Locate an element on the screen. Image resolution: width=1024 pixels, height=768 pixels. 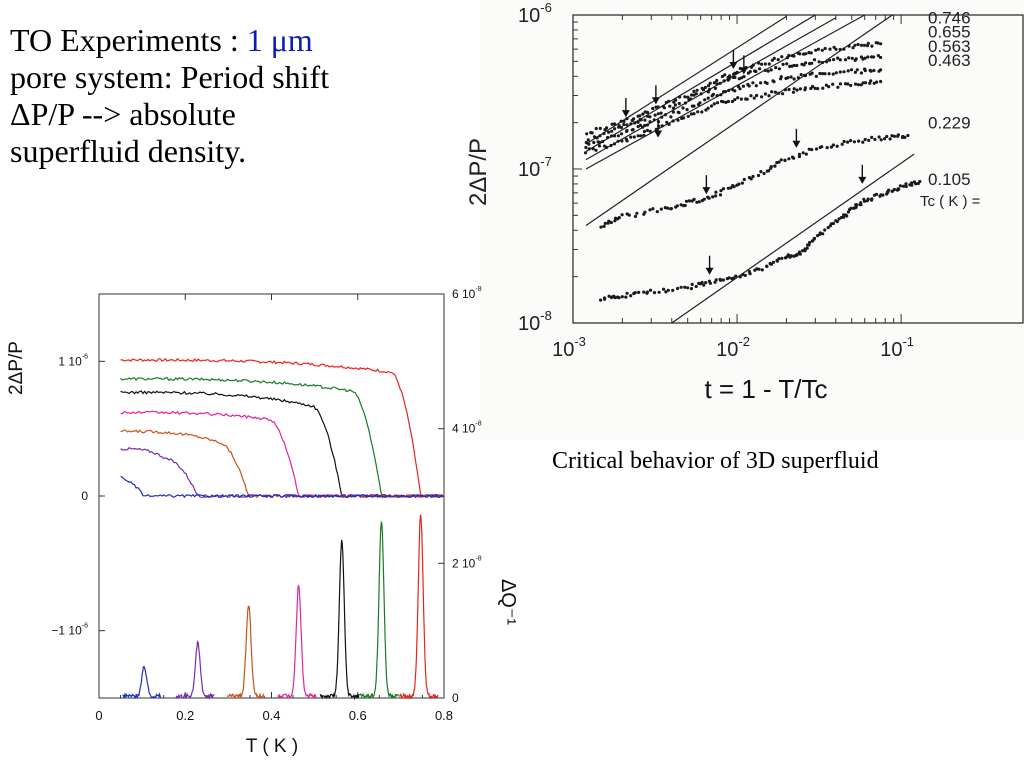
left-y-tick-label: −1 10-6 is located at coordinates (69, 630).